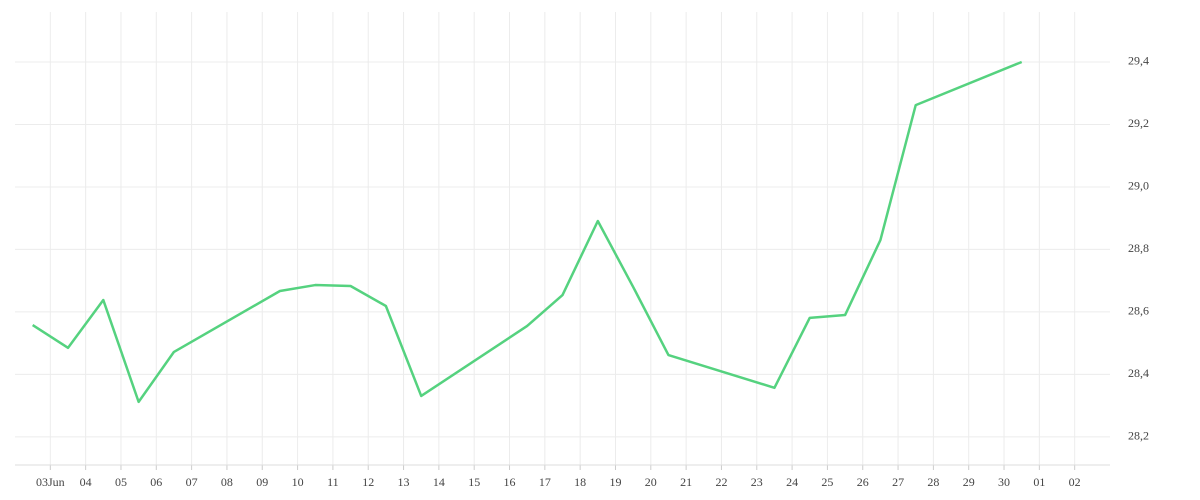 This screenshot has height=500, width=1200. Describe the element at coordinates (757, 482) in the screenshot. I see `x-tick-label: 23` at that location.